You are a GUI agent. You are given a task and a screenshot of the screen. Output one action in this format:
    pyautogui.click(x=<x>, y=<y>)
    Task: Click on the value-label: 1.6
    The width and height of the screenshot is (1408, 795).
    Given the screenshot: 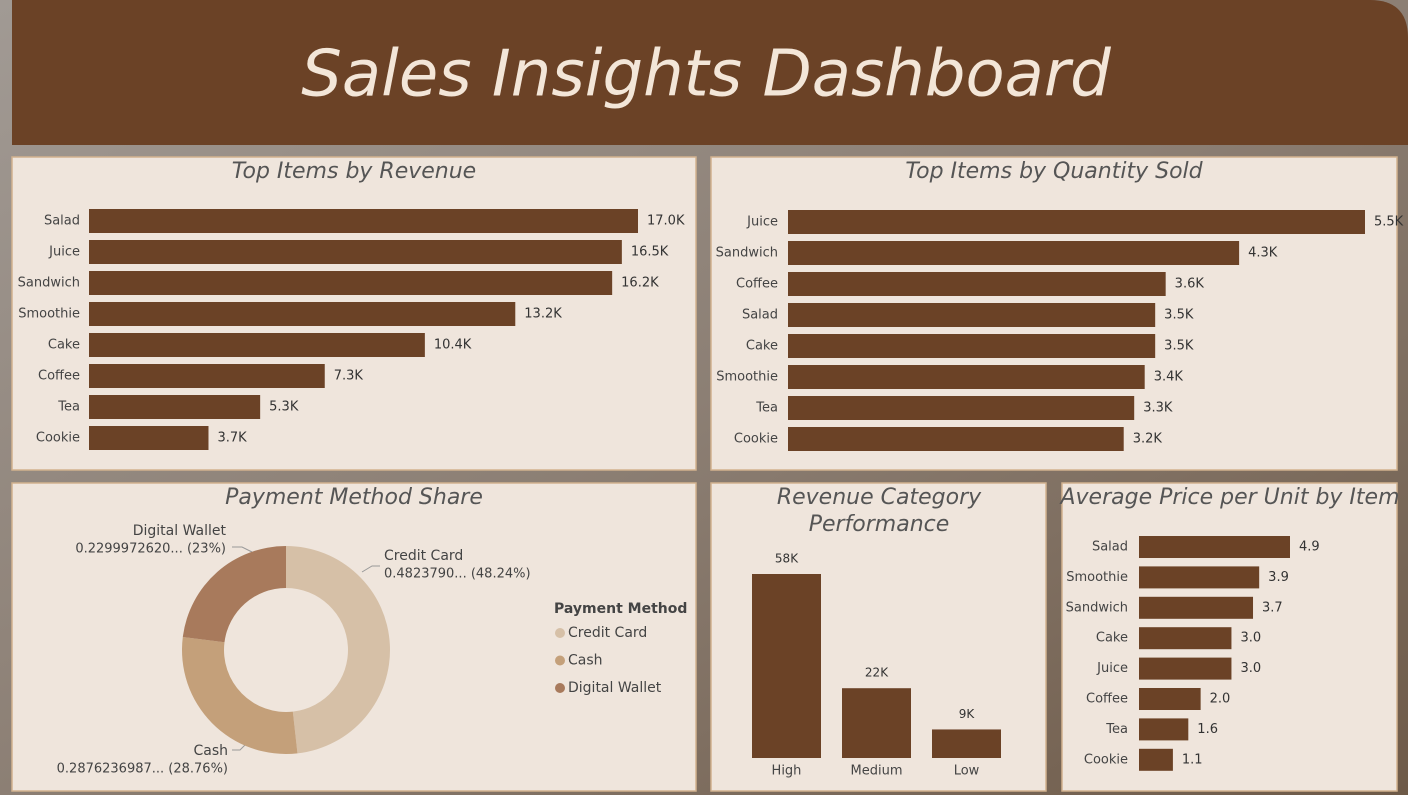 What is the action you would take?
    pyautogui.click(x=1207, y=729)
    